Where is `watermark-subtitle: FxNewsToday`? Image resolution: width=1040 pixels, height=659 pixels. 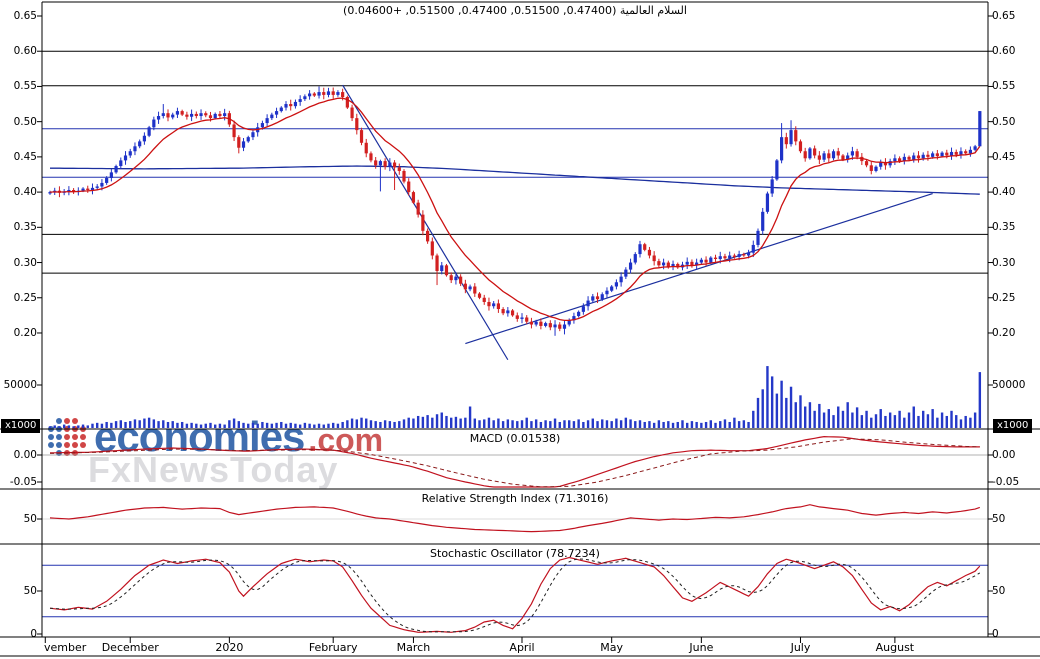
watermark-subtitle: FxNewsToday is located at coordinates (213, 469).